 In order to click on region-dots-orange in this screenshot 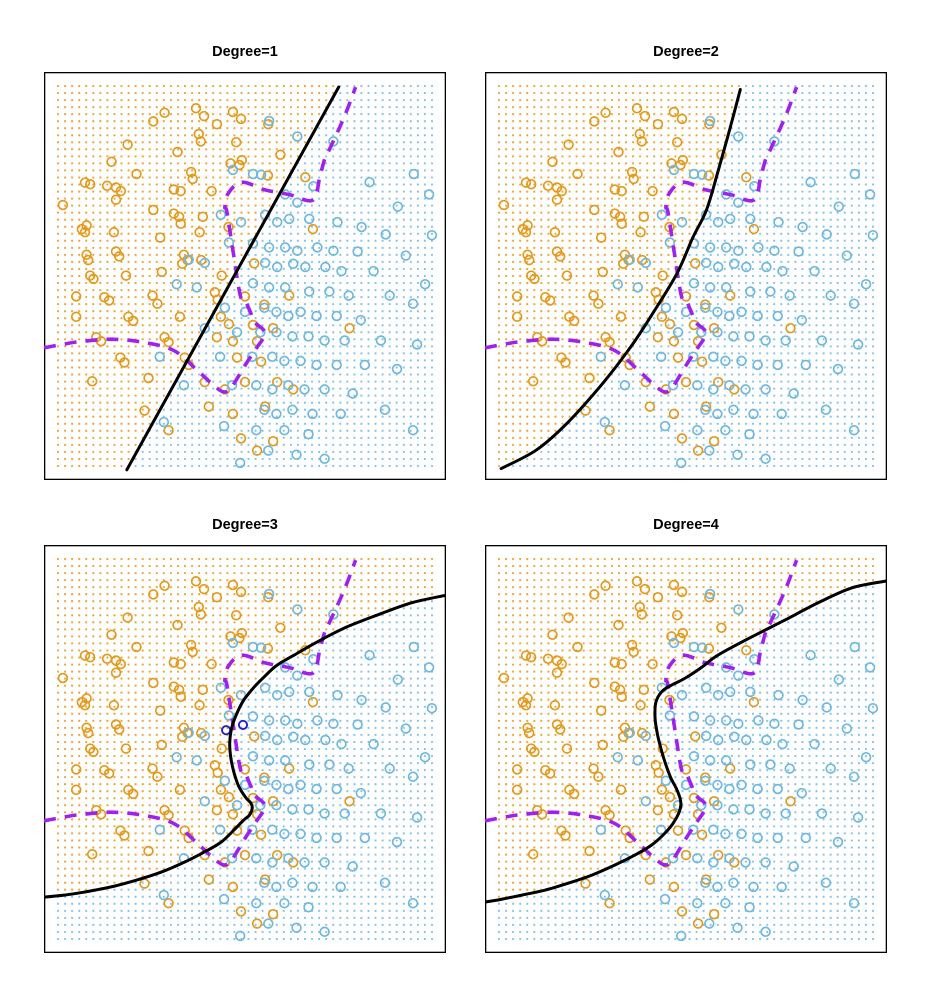, I will do `click(245, 724)`.